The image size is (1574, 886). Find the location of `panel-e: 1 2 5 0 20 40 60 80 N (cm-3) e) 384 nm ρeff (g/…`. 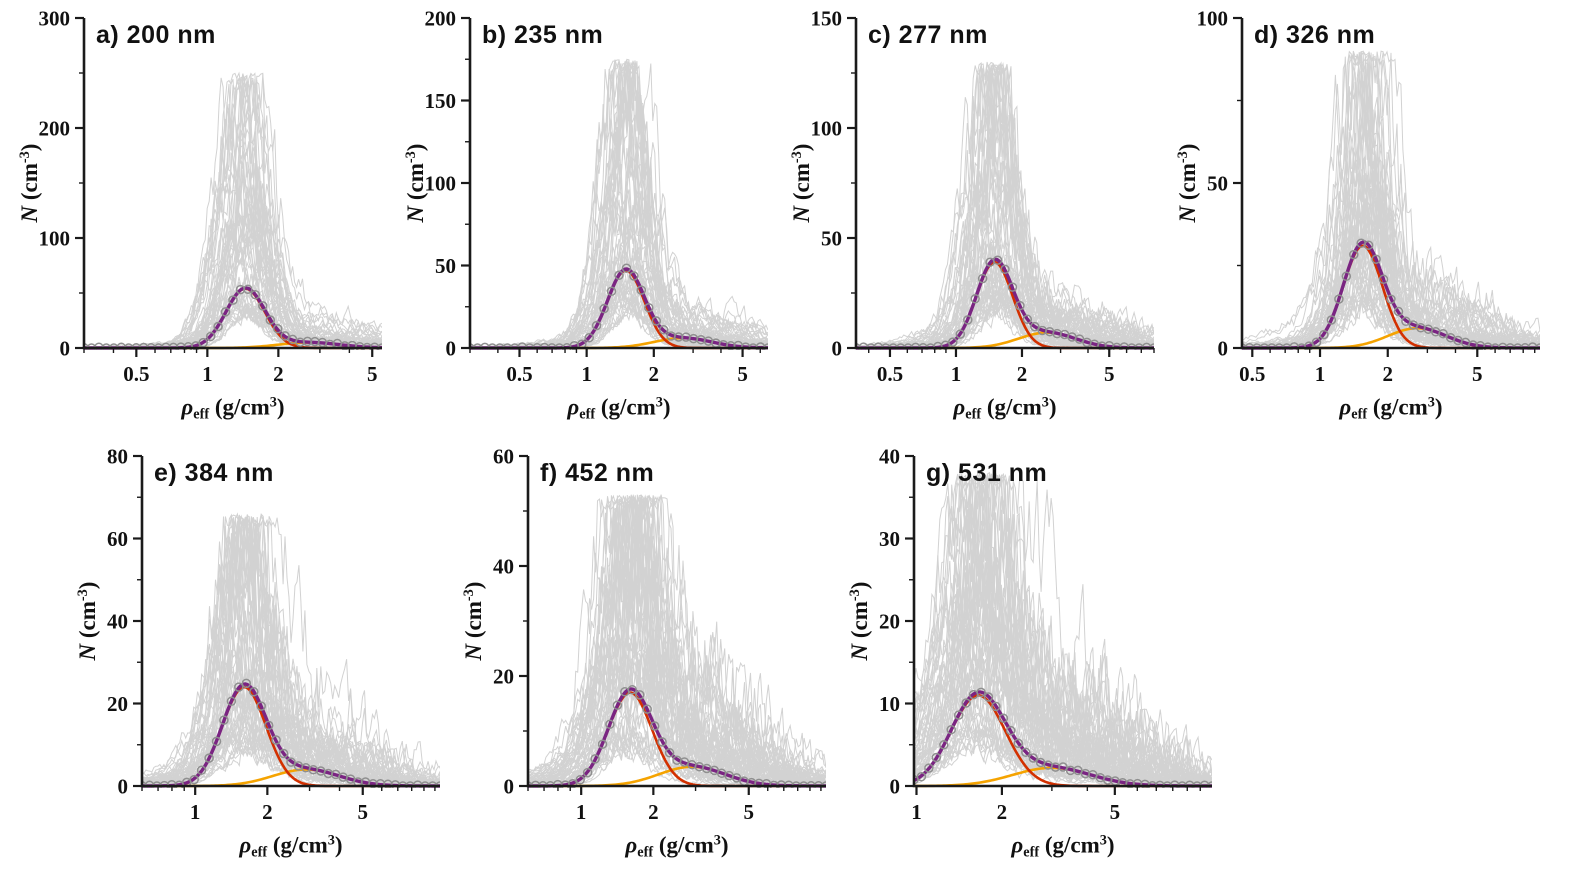

panel-e: 1 2 5 0 20 40 60 80 N (cm-3) e) 384 nm ρeff (g/… is located at coordinates (258, 662).